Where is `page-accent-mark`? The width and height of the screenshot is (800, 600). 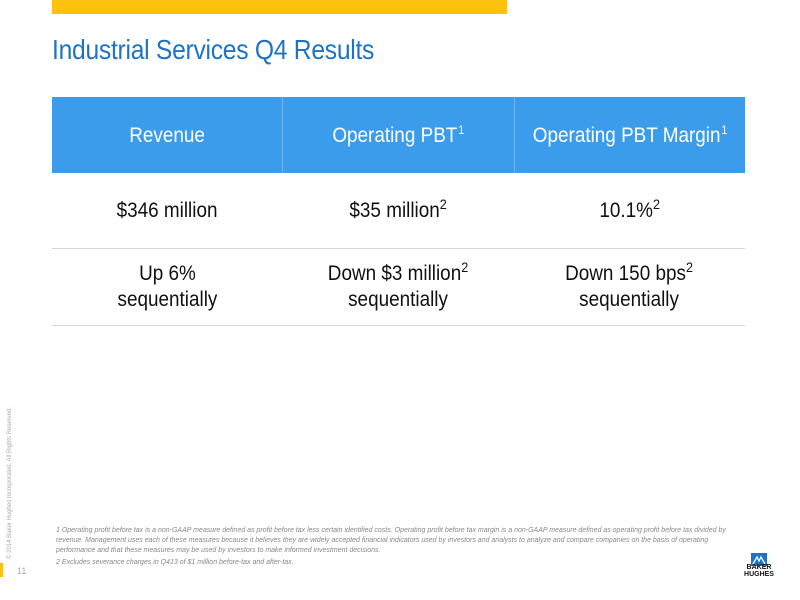
page-accent-mark is located at coordinates (1, 570).